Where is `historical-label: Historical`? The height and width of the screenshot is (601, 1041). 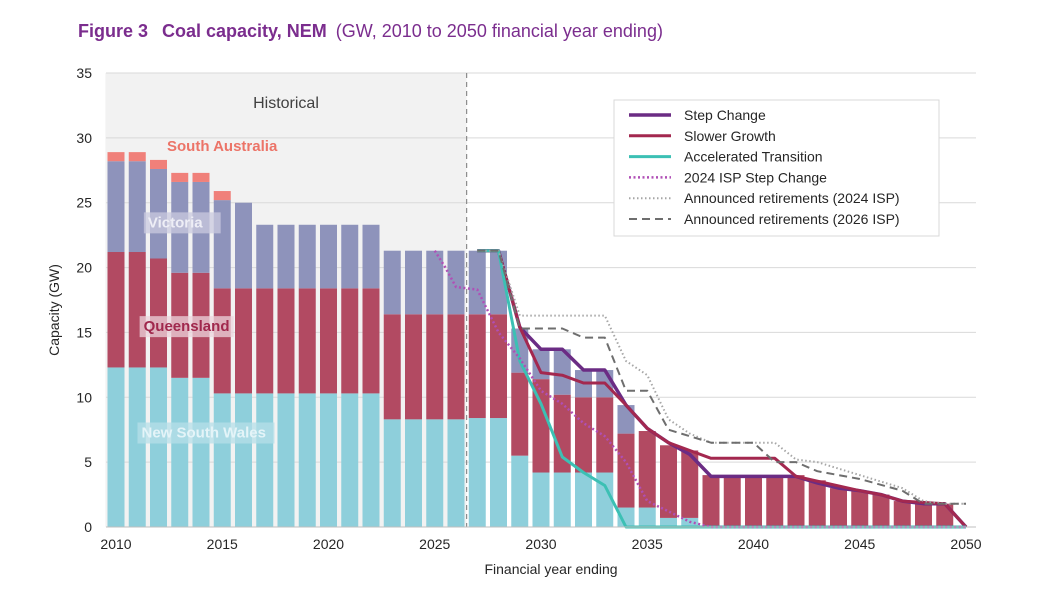 historical-label: Historical is located at coordinates (286, 103).